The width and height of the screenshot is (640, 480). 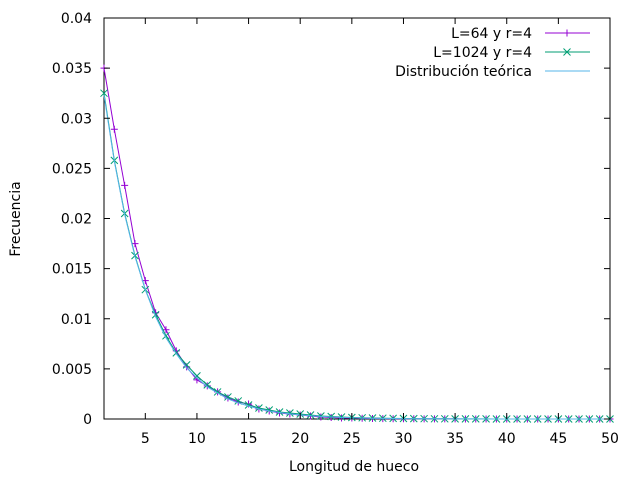 I want to click on x-tick-label: 20, so click(x=300, y=439).